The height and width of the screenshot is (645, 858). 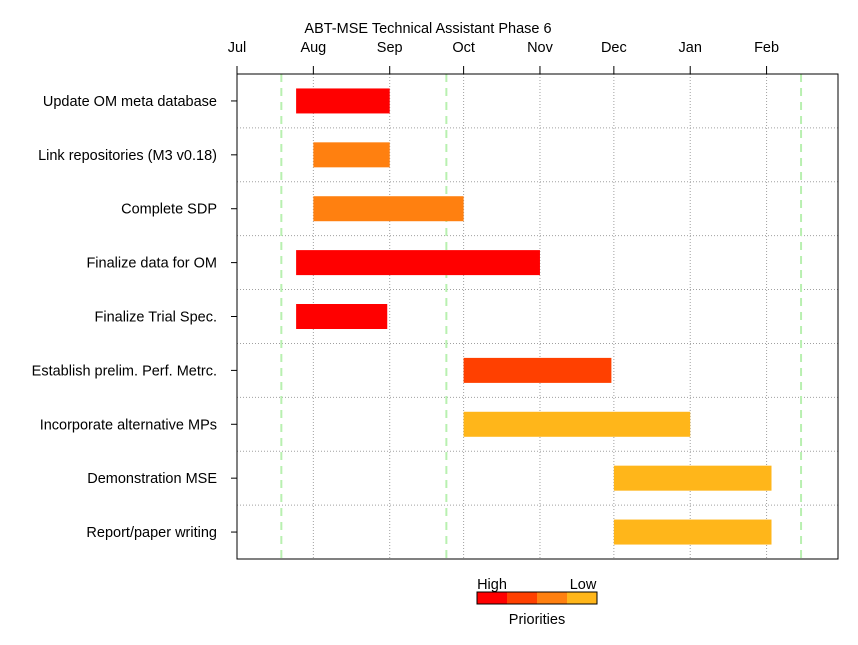 What do you see at coordinates (127, 156) in the screenshot?
I see `task-label: Link repositories (M3 v0.18)` at bounding box center [127, 156].